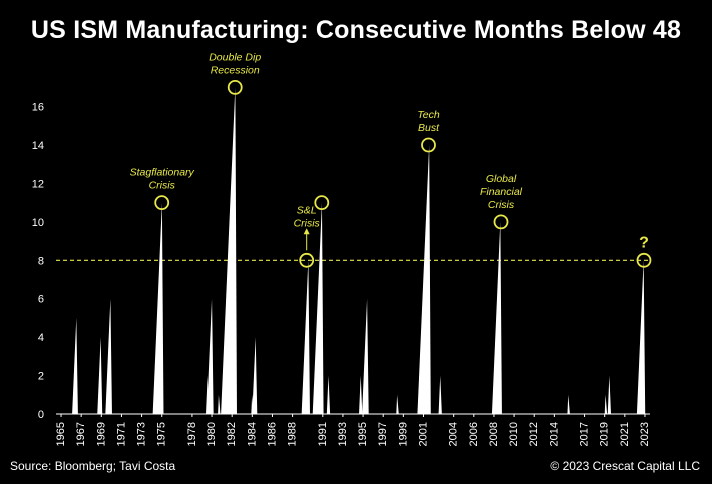  I want to click on x-tick-label: 1986, so click(272, 434).